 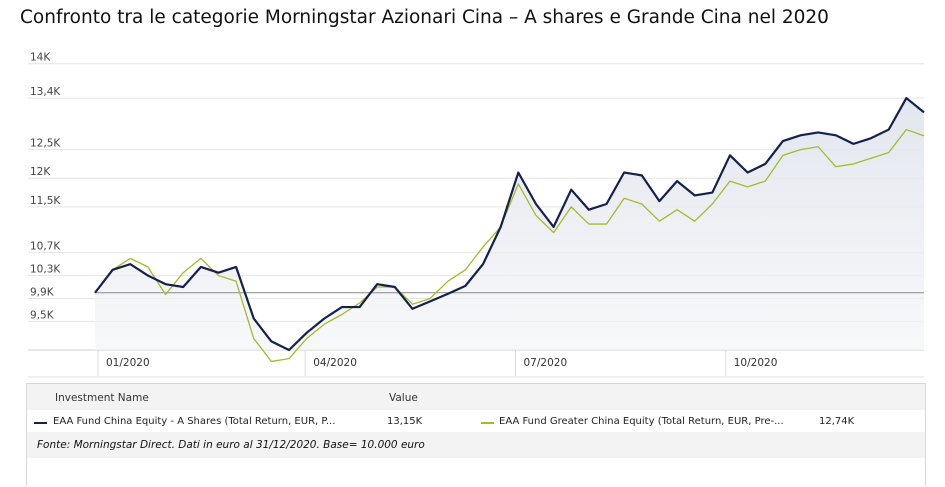 I want to click on legend-header-name: Investment Name, so click(x=102, y=398).